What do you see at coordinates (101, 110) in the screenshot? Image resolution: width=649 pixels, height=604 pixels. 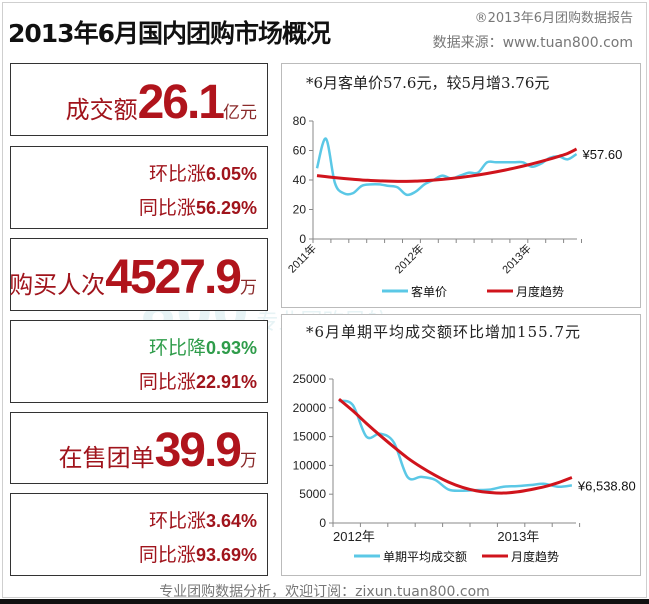 I see `gmv-label: 成交额` at bounding box center [101, 110].